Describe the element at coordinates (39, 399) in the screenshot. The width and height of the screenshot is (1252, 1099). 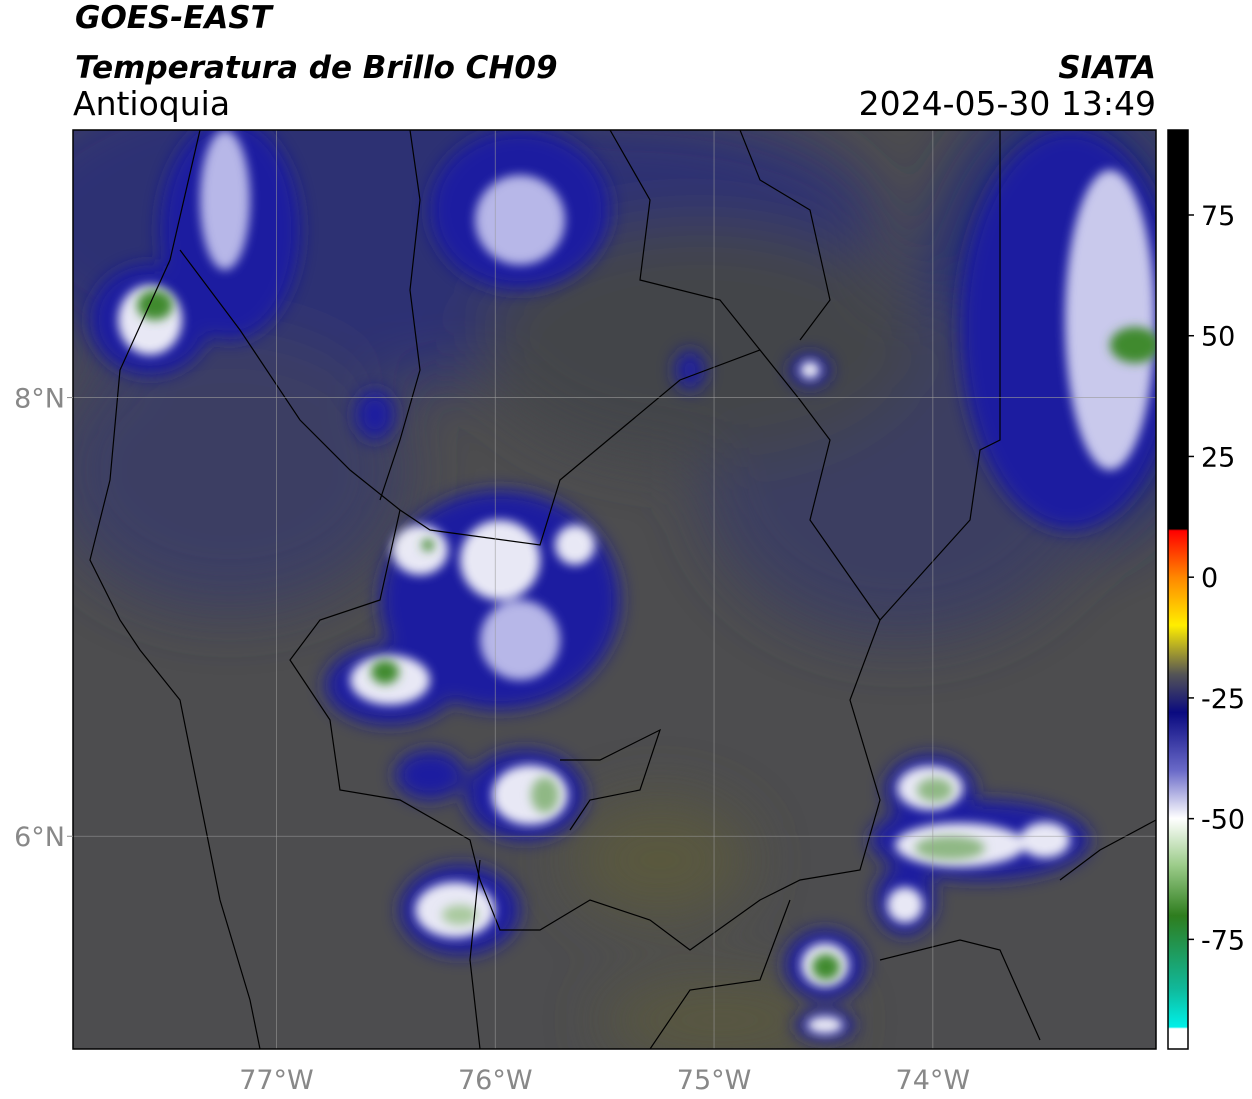
I see `y-tick-label: 8°N` at that location.